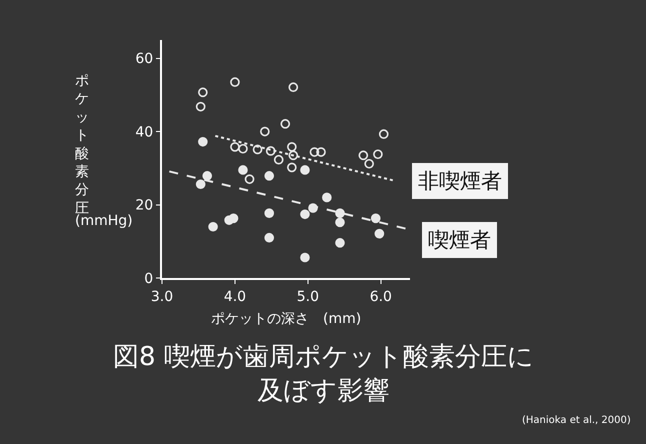 The height and width of the screenshot is (444, 646). Describe the element at coordinates (460, 181) in the screenshot. I see `series-label: 非喫煙者` at that location.